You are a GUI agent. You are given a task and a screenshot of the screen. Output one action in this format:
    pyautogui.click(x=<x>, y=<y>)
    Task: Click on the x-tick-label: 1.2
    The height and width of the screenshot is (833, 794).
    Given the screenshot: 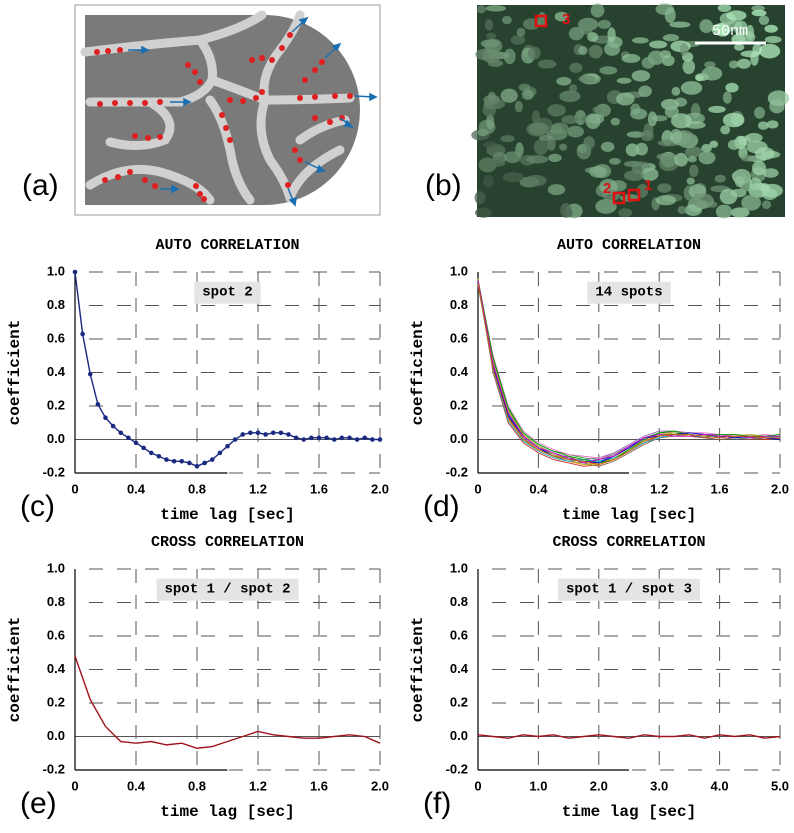 What is the action you would take?
    pyautogui.click(x=258, y=488)
    